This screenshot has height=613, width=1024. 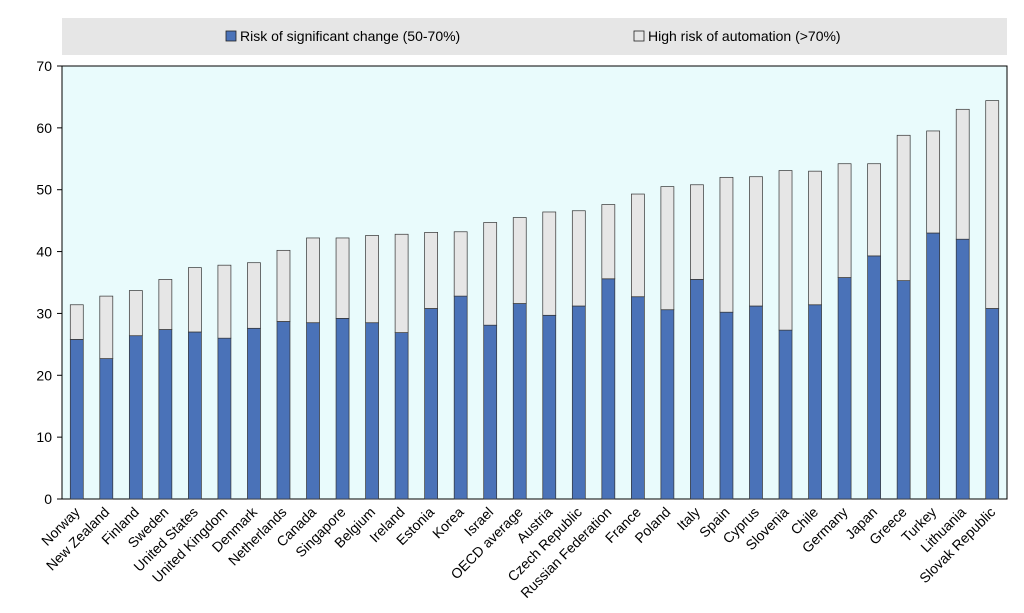 What do you see at coordinates (726, 244) in the screenshot?
I see `bar-series-2-spain` at bounding box center [726, 244].